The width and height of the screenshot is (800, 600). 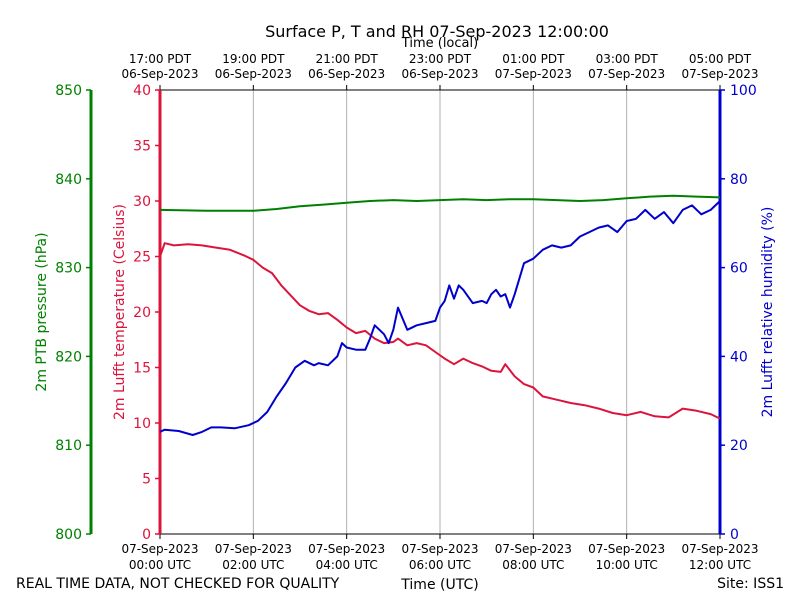 I want to click on bottom-tick-time: 02:00 UTC, so click(x=253, y=565).